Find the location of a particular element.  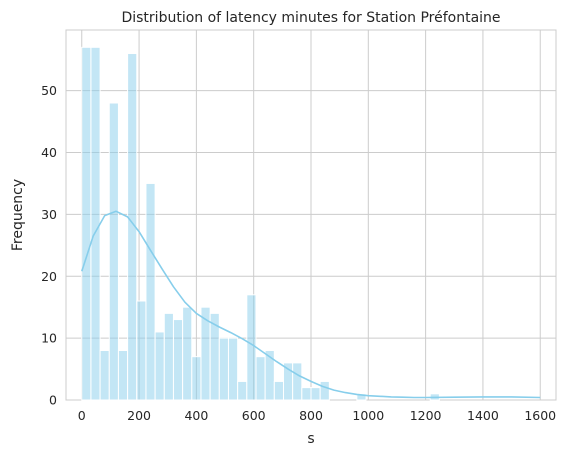

x-tick-label: 1600 is located at coordinates (540, 415).